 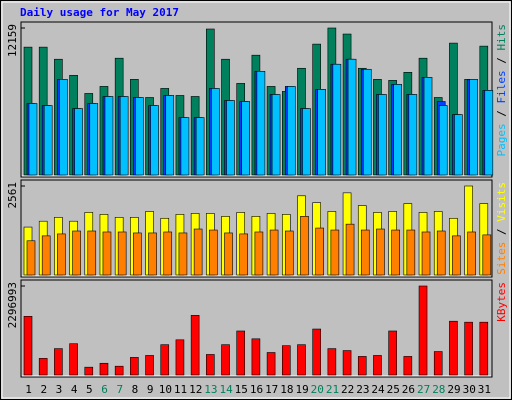 I want to click on x-tick-label: 10, so click(x=165, y=389).